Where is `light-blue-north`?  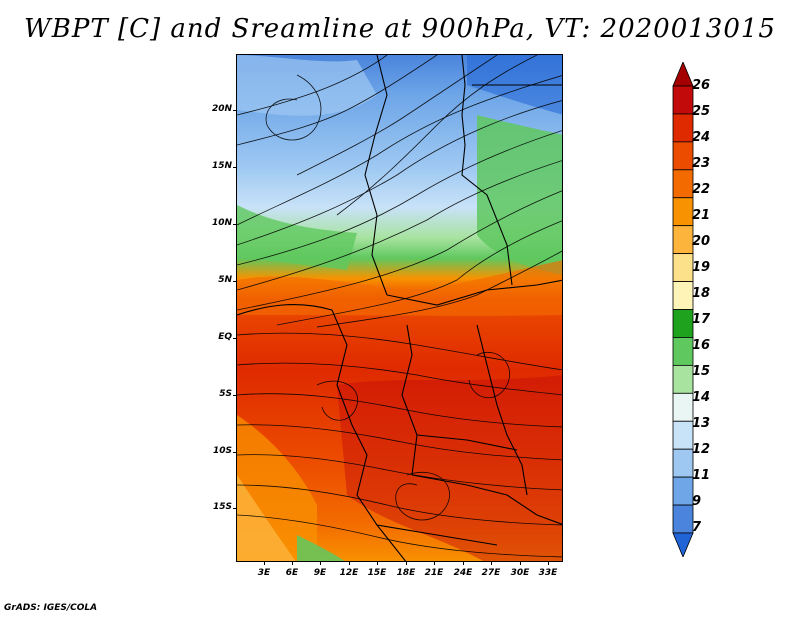 light-blue-north is located at coordinates (307, 85).